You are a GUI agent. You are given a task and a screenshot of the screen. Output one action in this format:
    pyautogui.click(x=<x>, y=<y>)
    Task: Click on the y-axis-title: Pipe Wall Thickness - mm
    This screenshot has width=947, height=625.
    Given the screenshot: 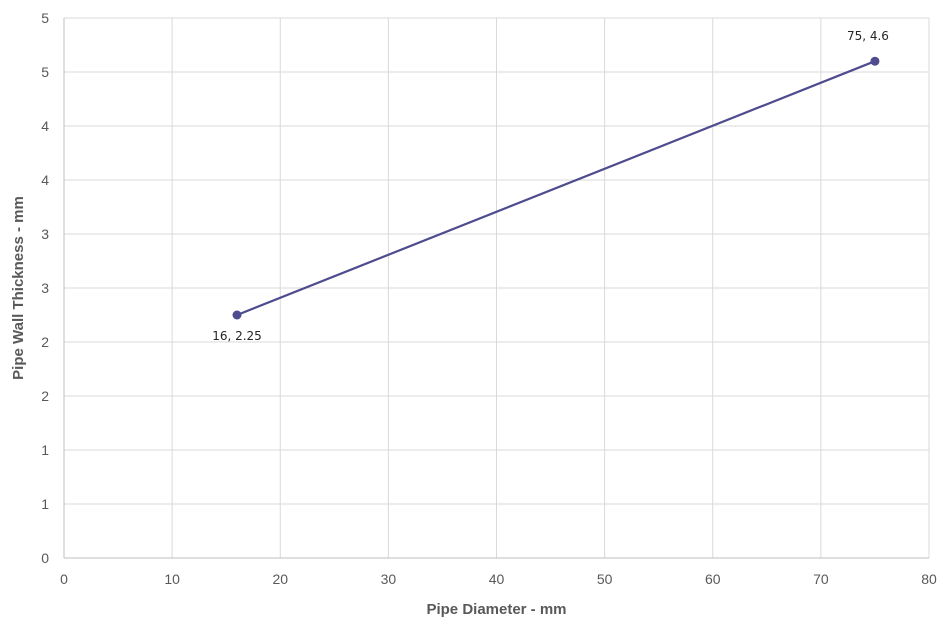 What is the action you would take?
    pyautogui.click(x=18, y=288)
    